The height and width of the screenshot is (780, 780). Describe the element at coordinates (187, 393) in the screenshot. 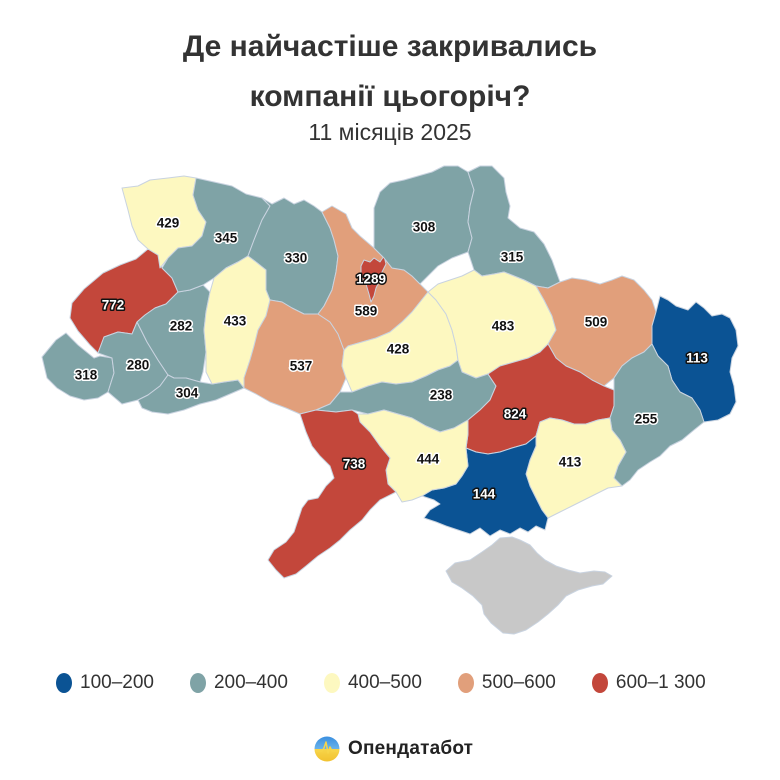

I see `value-label-chernivtsi: 304` at that location.